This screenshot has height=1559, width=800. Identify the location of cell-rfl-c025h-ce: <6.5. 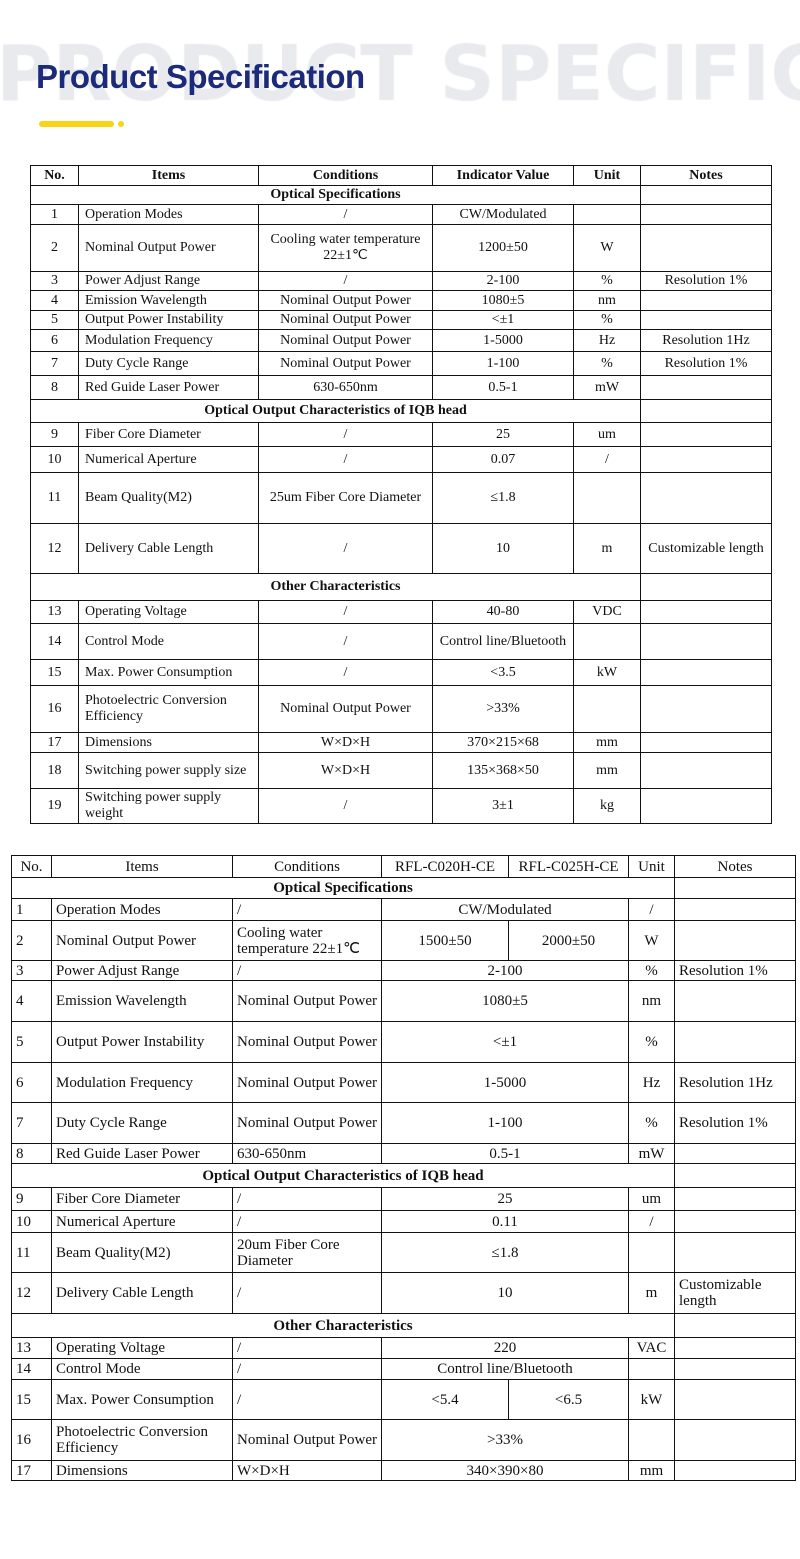
(568, 1399).